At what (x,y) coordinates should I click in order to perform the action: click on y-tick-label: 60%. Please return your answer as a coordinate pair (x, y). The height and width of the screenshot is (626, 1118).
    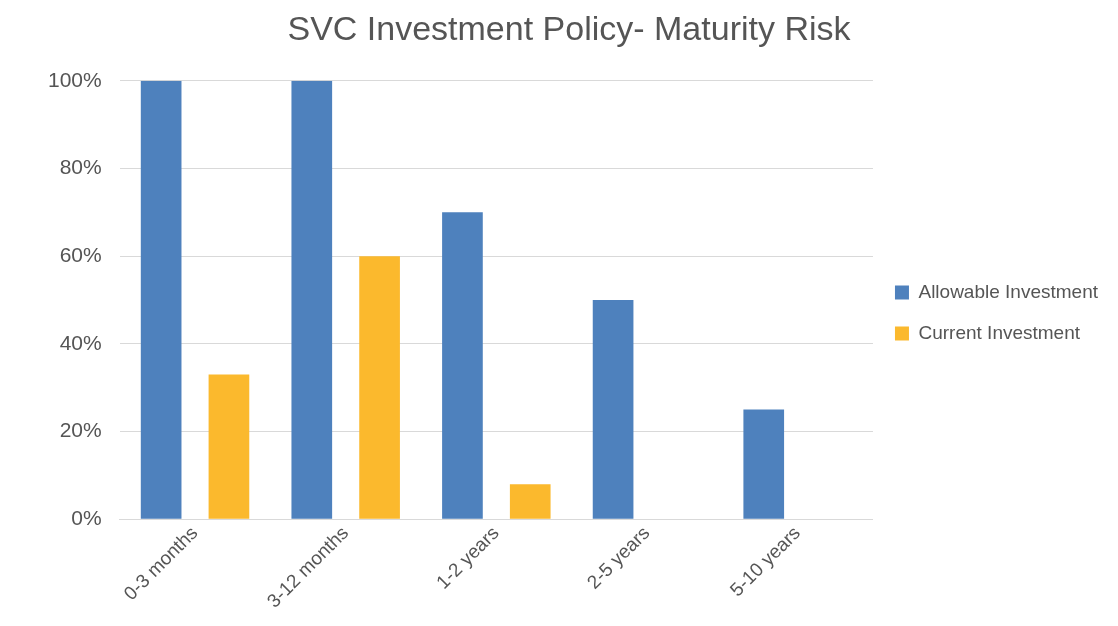
    Looking at the image, I should click on (80, 254).